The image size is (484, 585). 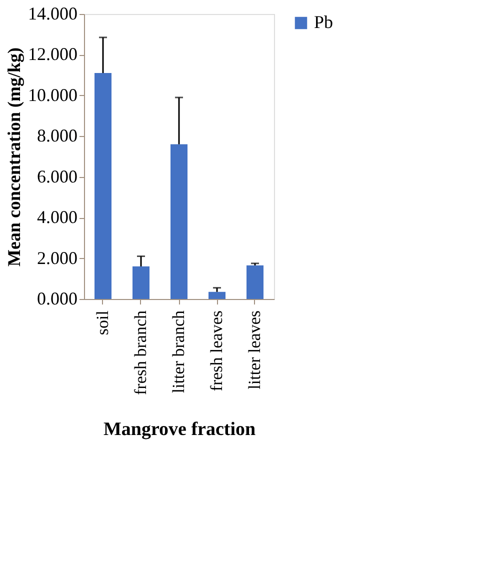 I want to click on x-tick-label: soil, so click(x=102, y=323).